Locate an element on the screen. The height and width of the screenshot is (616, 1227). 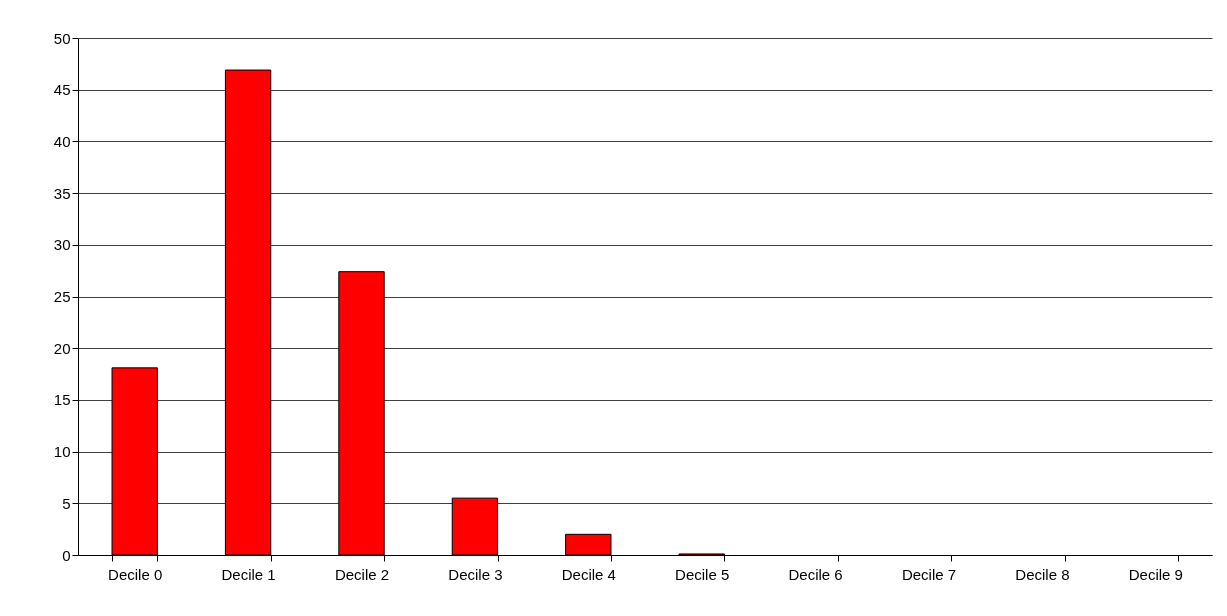
x-tick-label: Decile 6 is located at coordinates (815, 574).